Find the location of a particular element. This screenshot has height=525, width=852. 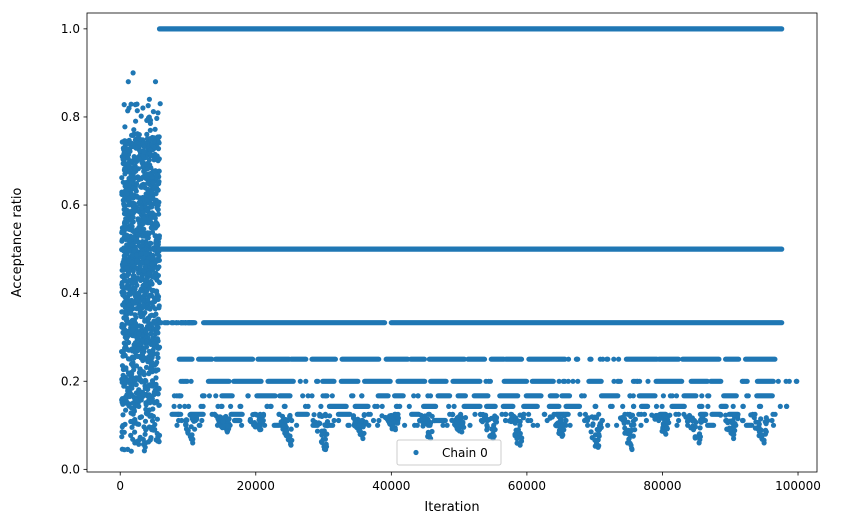

data-point-2073 is located at coordinates (598, 447).